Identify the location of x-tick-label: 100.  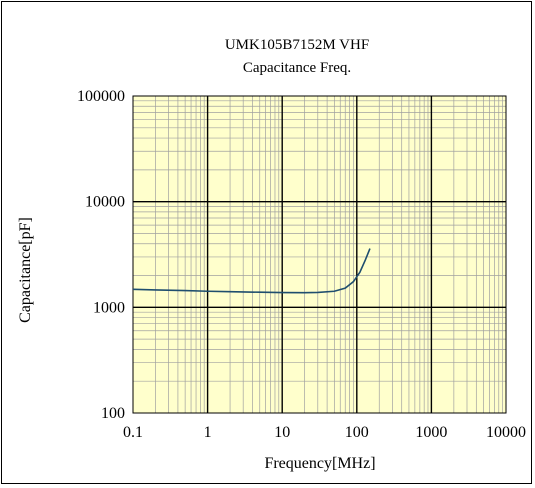
(357, 432).